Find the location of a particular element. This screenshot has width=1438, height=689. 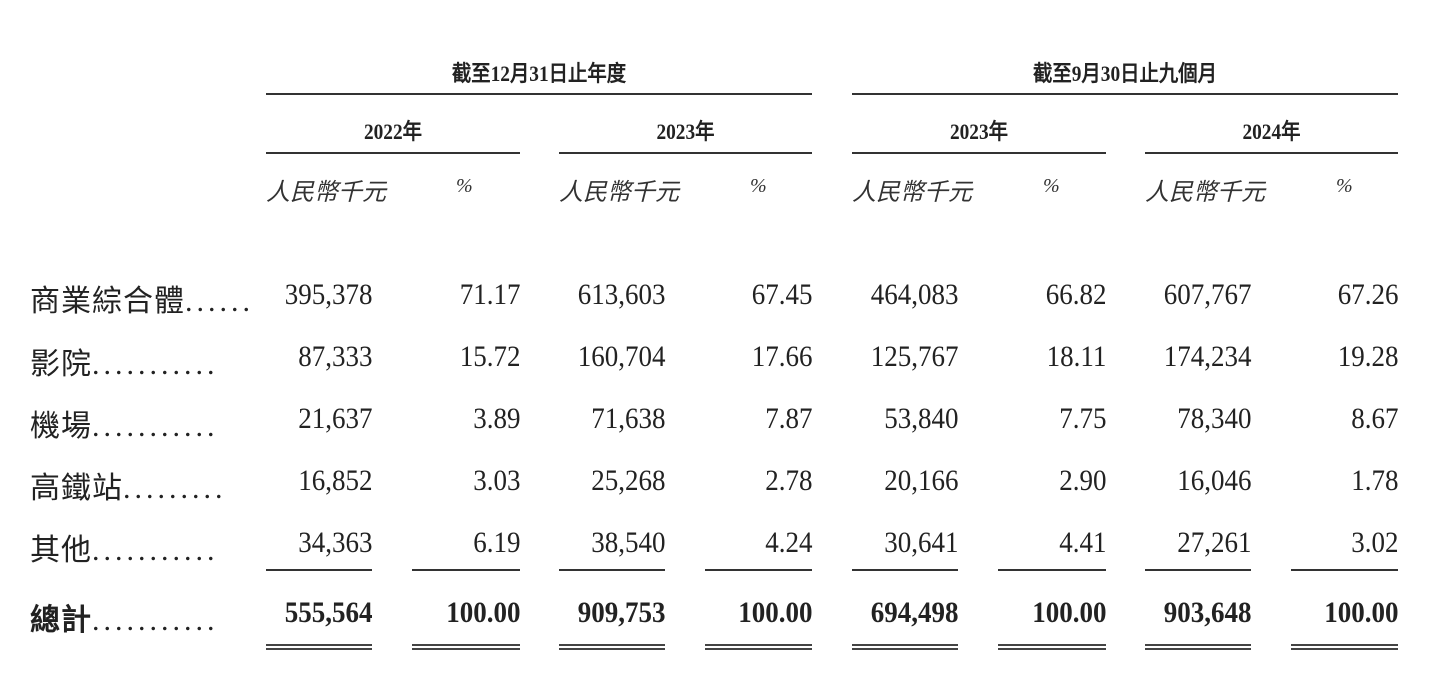

unit-percent-2023-full: % is located at coordinates (758, 186).